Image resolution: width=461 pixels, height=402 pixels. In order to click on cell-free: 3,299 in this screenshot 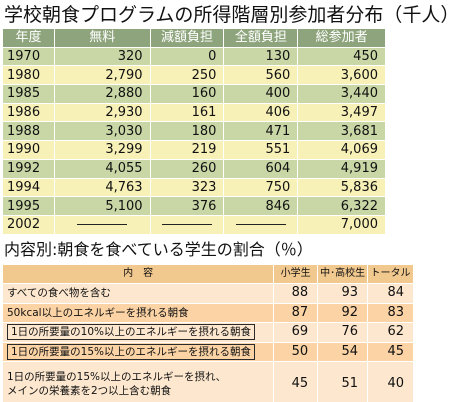, I will do `click(102, 150)`.